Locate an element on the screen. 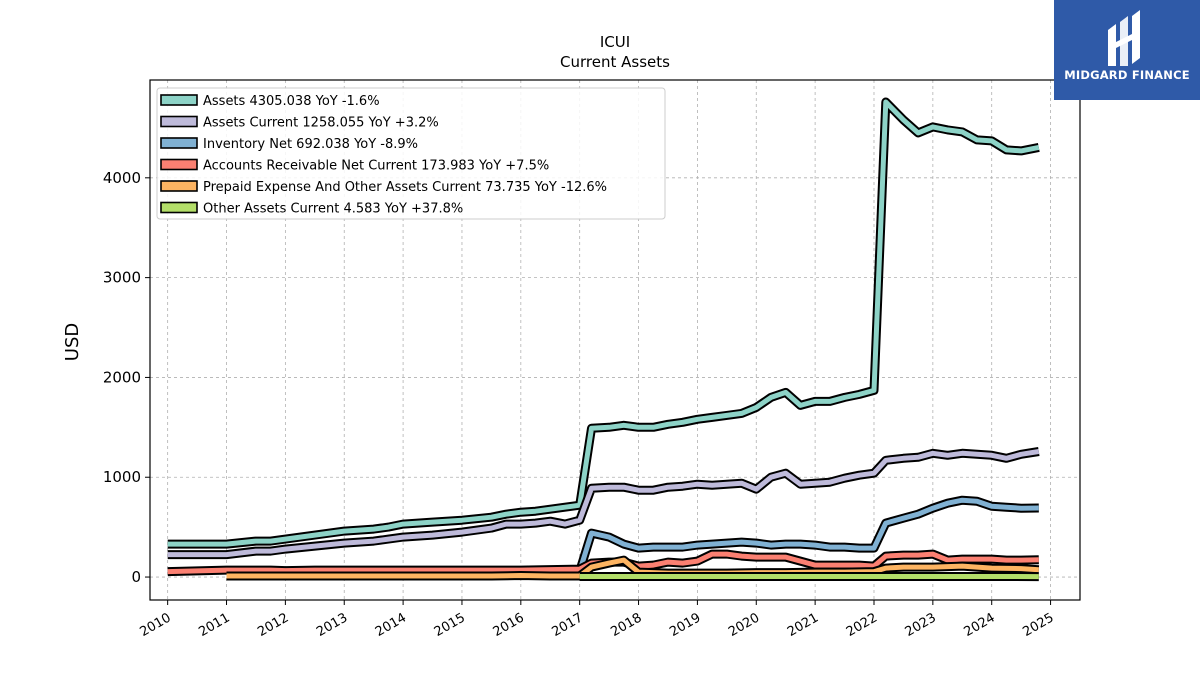  legend-label: Assets Current 1258.055 YoY +3.2% is located at coordinates (321, 123).